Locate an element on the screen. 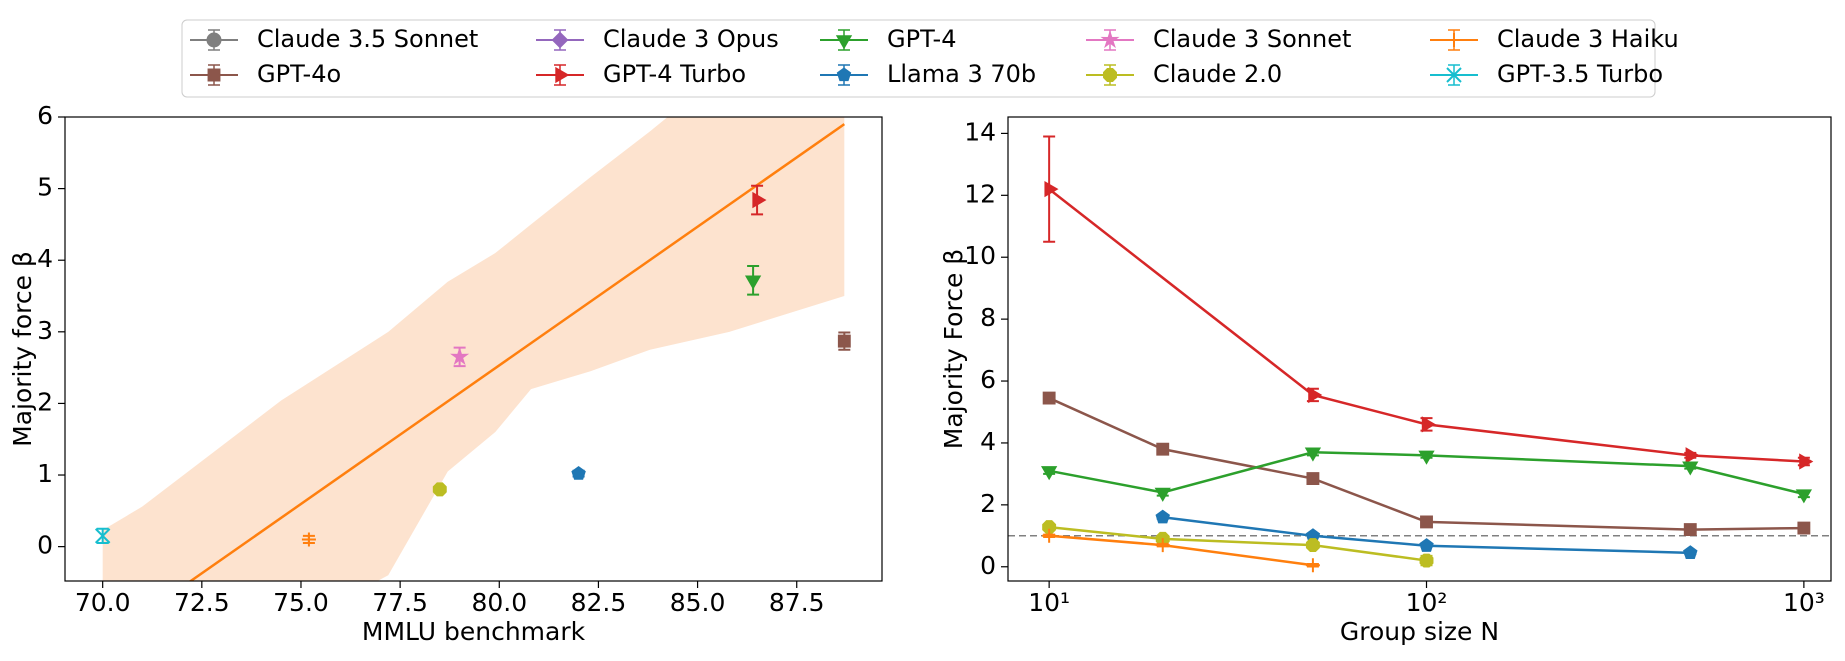  y-tick-label: 1 is located at coordinates (45, 473).